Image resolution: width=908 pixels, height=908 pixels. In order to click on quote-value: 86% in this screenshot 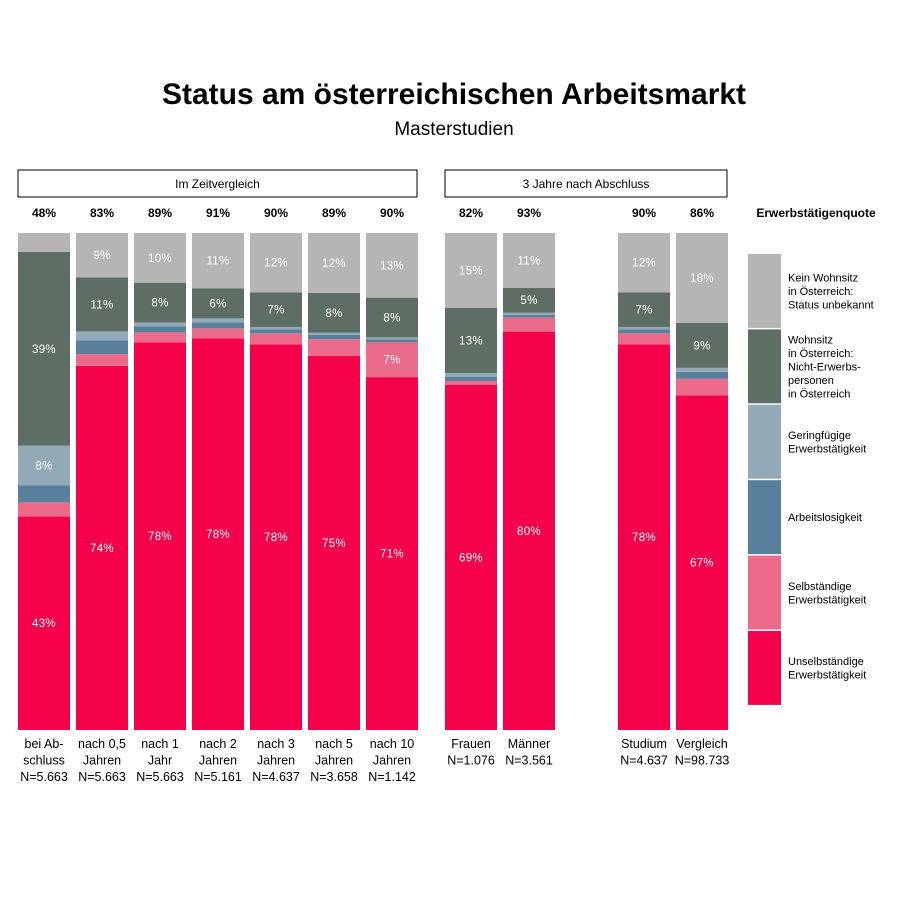, I will do `click(702, 213)`.